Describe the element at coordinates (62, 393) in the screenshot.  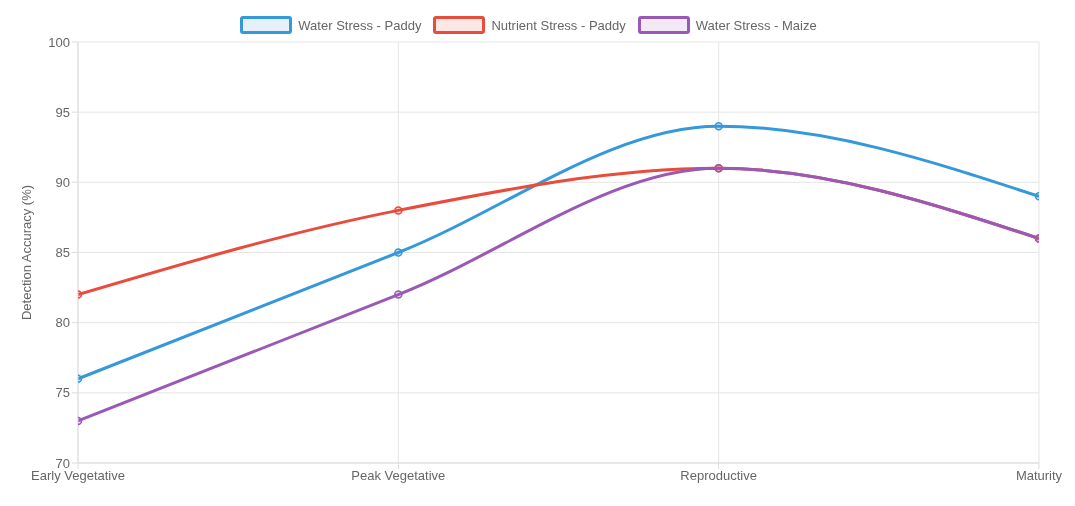
I see `y-tick-label: 75` at that location.